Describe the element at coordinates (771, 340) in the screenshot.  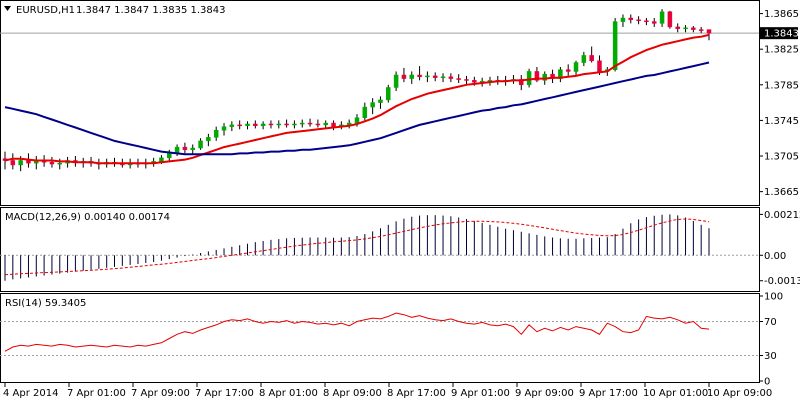
I see `rsi-axis: 100 70 30 0` at that location.